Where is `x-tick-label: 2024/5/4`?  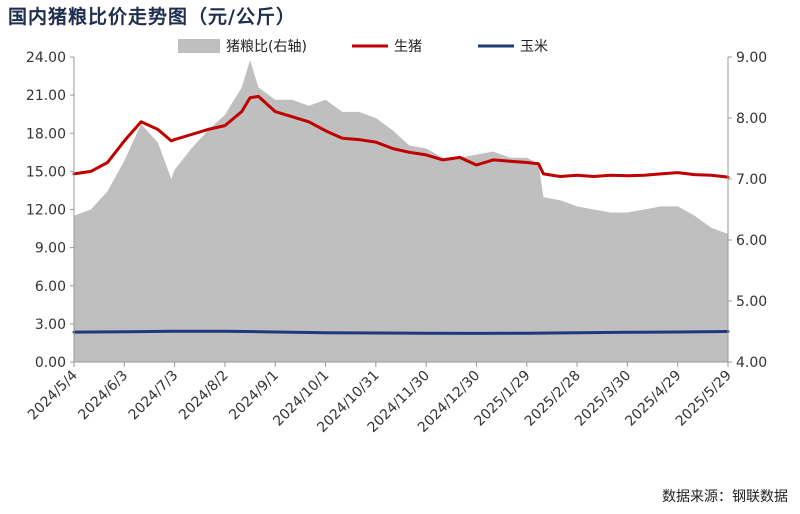 x-tick-label: 2024/5/4 is located at coordinates (53, 395).